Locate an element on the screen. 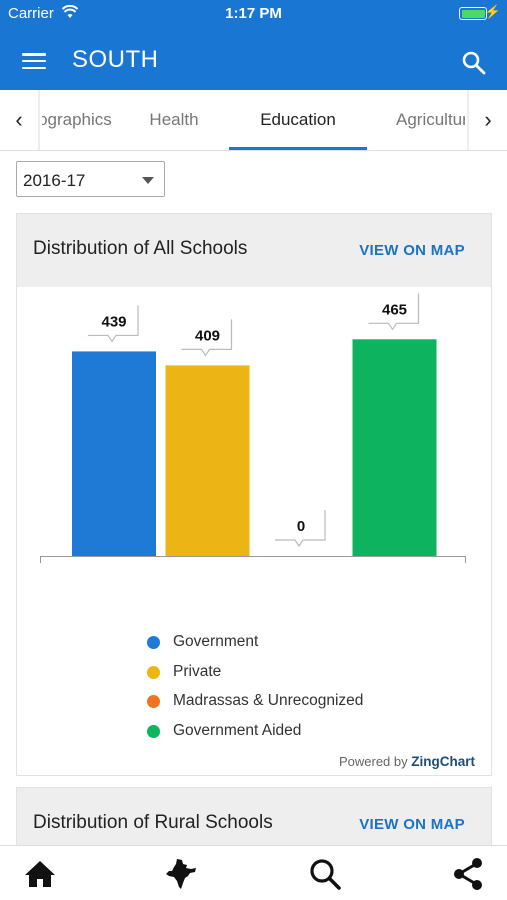 The width and height of the screenshot is (507, 900). year-dropdown-value: 2016-17 is located at coordinates (54, 180).